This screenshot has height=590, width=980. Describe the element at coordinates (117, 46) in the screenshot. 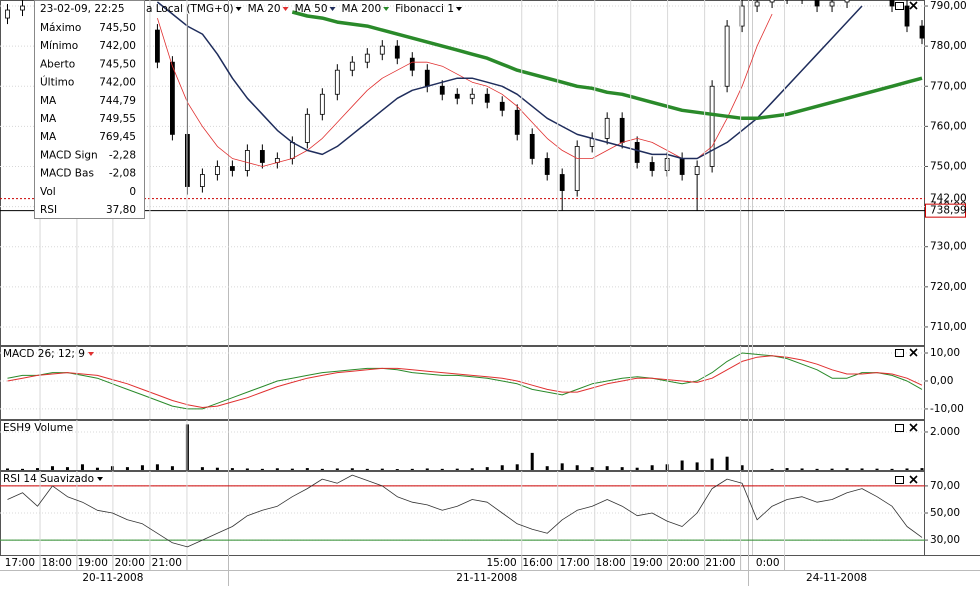

I see `info-value: 742,00` at that location.